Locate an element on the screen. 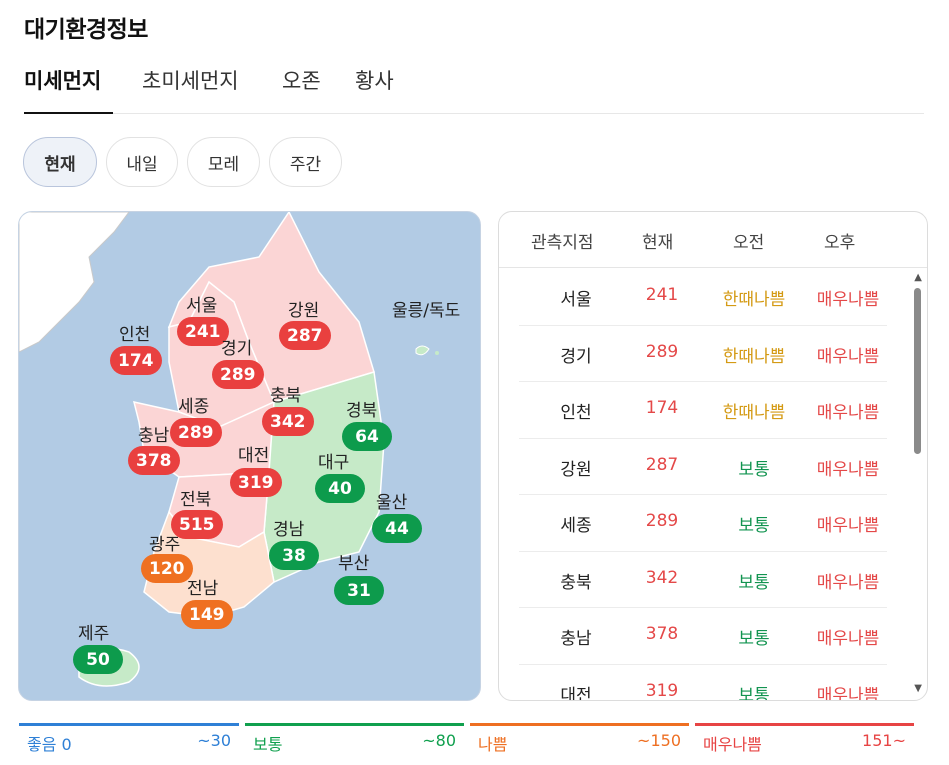  region-label: 인천 is located at coordinates (135, 335).